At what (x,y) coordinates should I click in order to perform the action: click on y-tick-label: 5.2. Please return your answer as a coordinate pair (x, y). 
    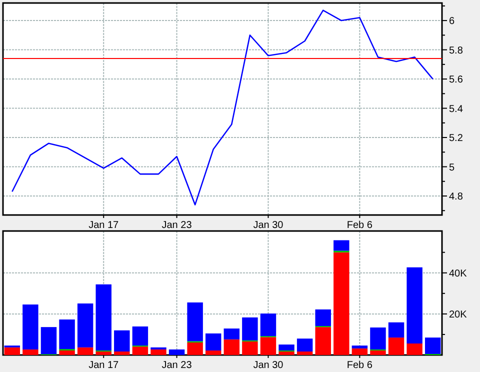
    Looking at the image, I should click on (456, 138).